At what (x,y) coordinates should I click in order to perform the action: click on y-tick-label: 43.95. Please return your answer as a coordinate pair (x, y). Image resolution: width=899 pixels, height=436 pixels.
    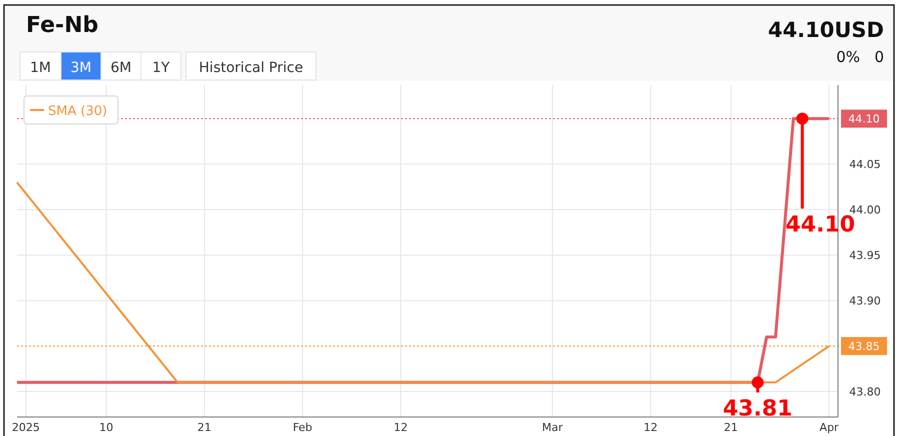
    Looking at the image, I should click on (865, 255).